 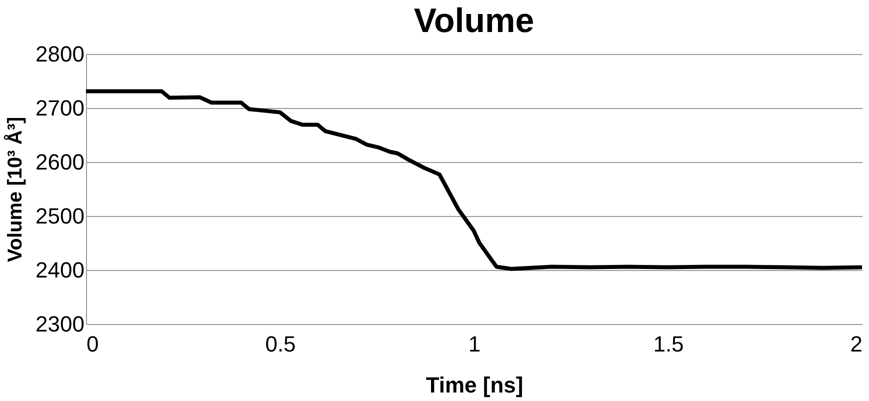 What do you see at coordinates (60, 270) in the screenshot?
I see `y-tick-label: 2400` at bounding box center [60, 270].